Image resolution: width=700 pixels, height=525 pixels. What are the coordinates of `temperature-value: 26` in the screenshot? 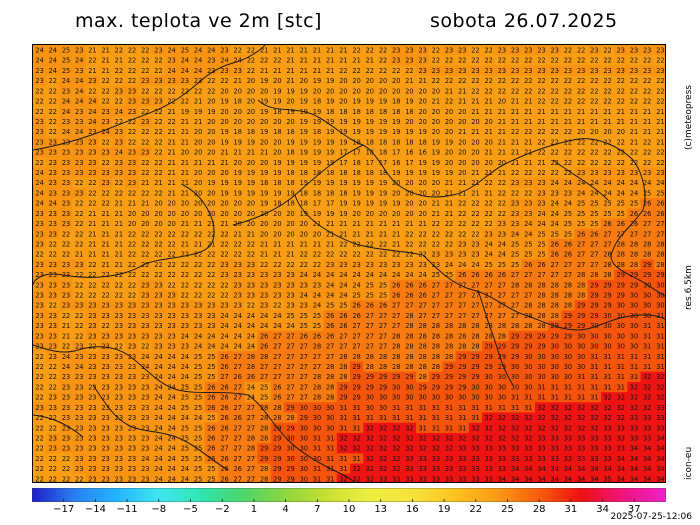 It's located at (555, 244).